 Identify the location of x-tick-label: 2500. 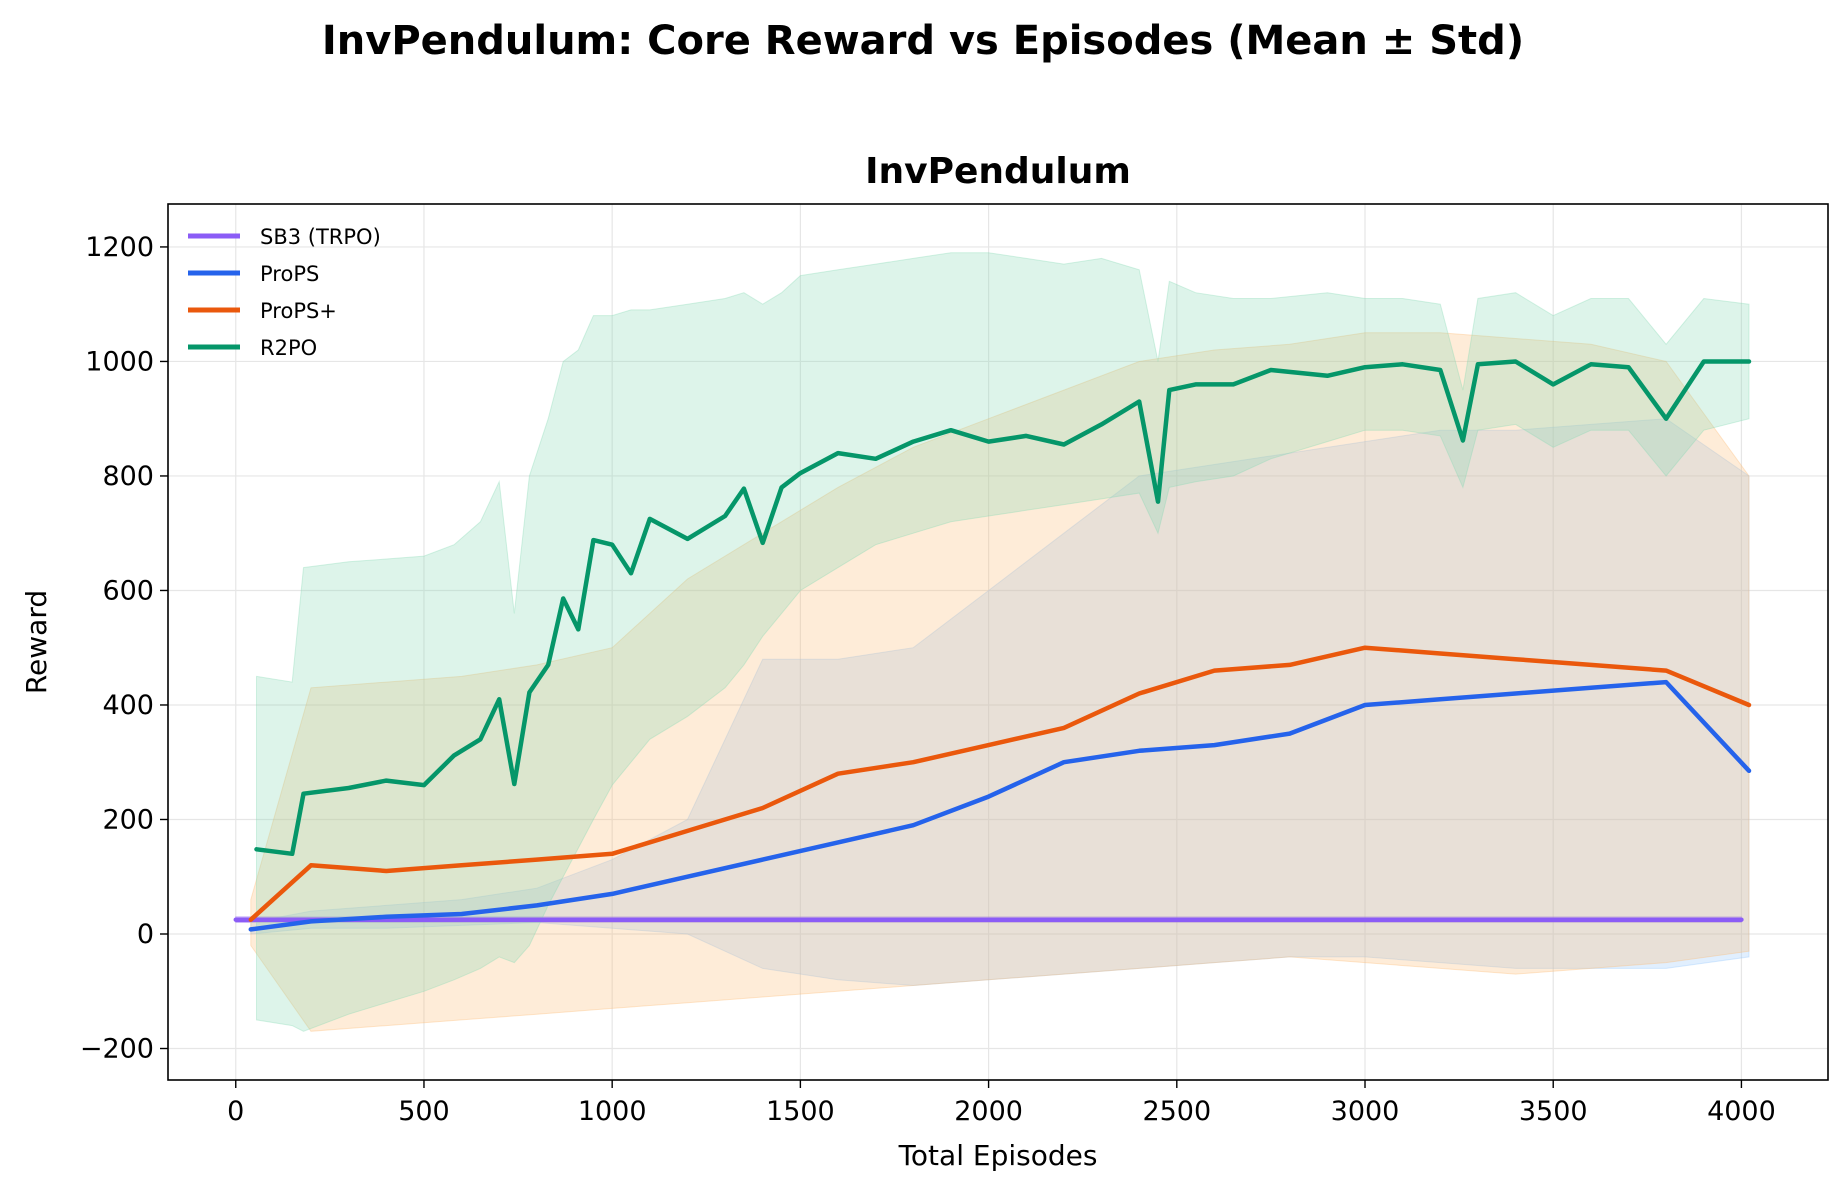
(1176, 1111).